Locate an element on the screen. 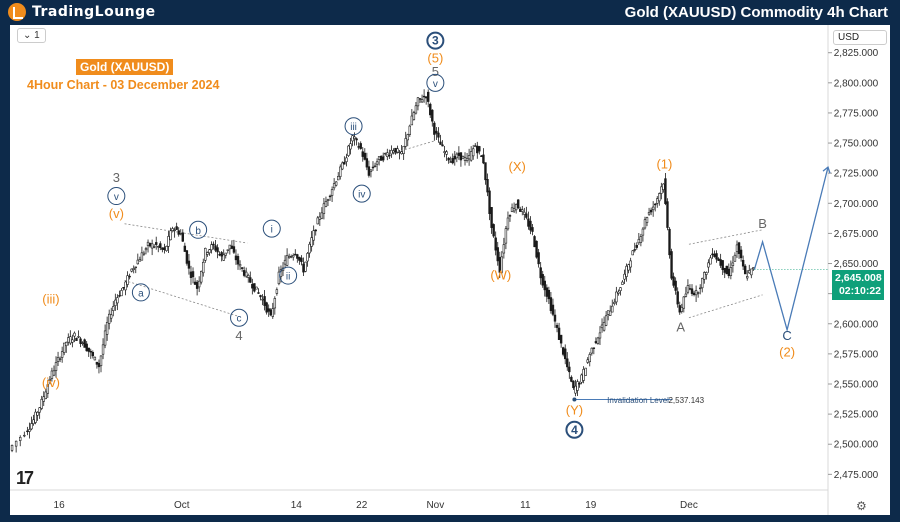  wave-label: (X) is located at coordinates (516, 166).